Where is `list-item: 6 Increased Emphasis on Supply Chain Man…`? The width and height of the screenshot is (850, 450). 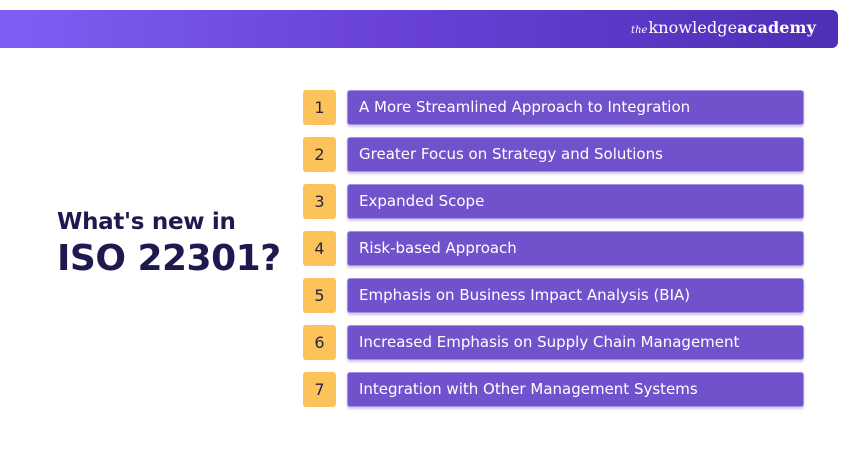
list-item: 6 Increased Emphasis on Supply Chain Man… is located at coordinates (553, 342).